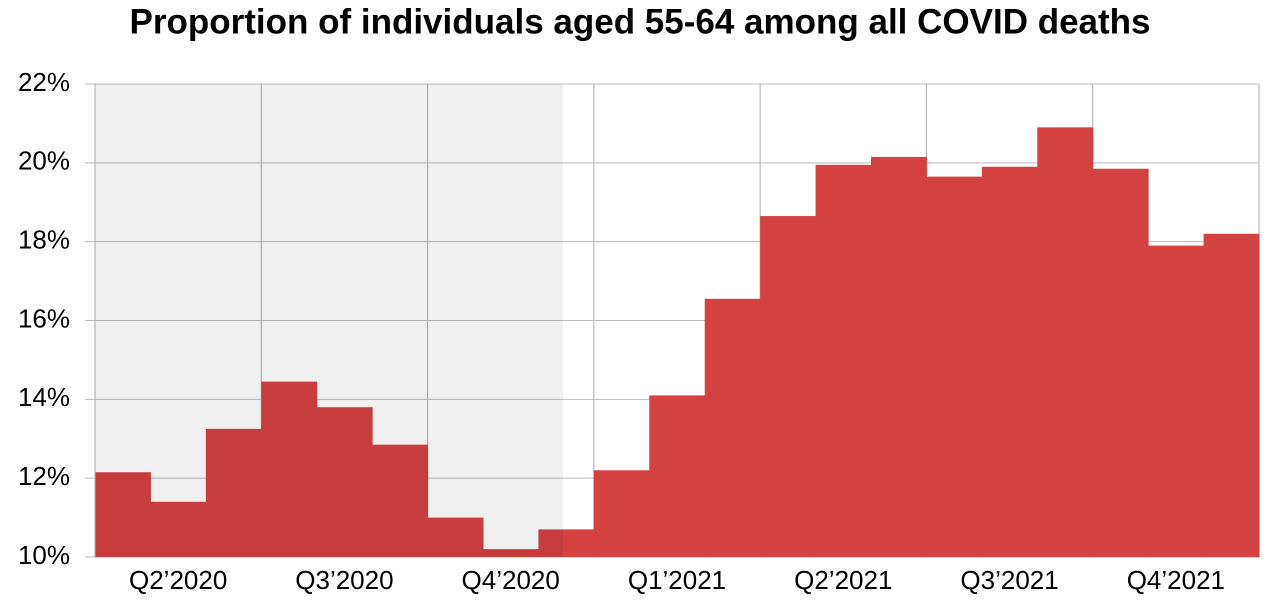 Image resolution: width=1270 pixels, height=605 pixels. I want to click on y-tick-label: 16%, so click(44, 318).